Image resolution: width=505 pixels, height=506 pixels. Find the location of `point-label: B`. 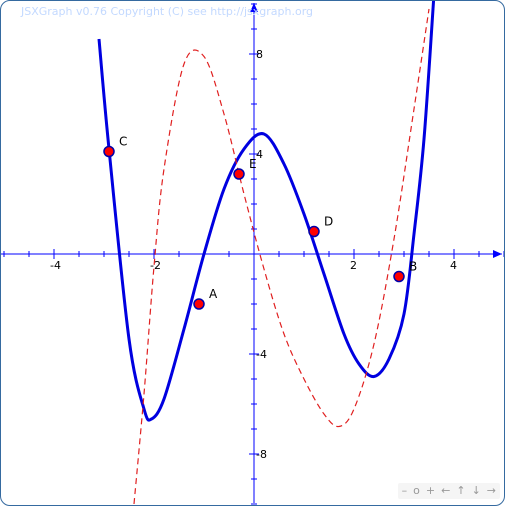

point-label: B is located at coordinates (413, 267).